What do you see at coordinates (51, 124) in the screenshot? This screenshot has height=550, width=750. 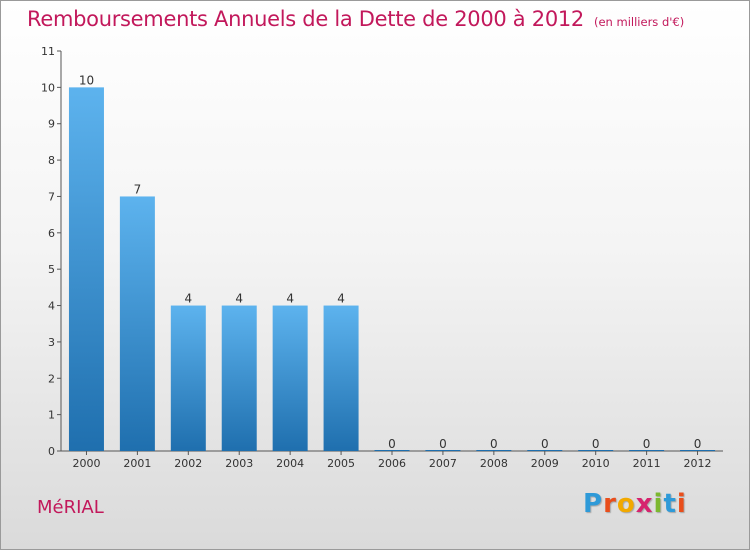 I see `y-tick-label: 9` at bounding box center [51, 124].